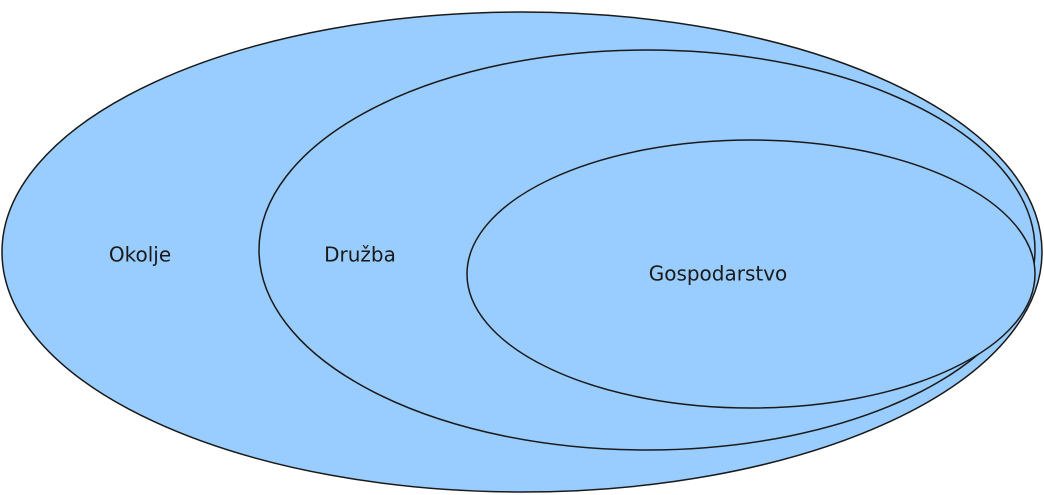  What do you see at coordinates (718, 274) in the screenshot?
I see `node-label: Gospodarstvo` at bounding box center [718, 274].